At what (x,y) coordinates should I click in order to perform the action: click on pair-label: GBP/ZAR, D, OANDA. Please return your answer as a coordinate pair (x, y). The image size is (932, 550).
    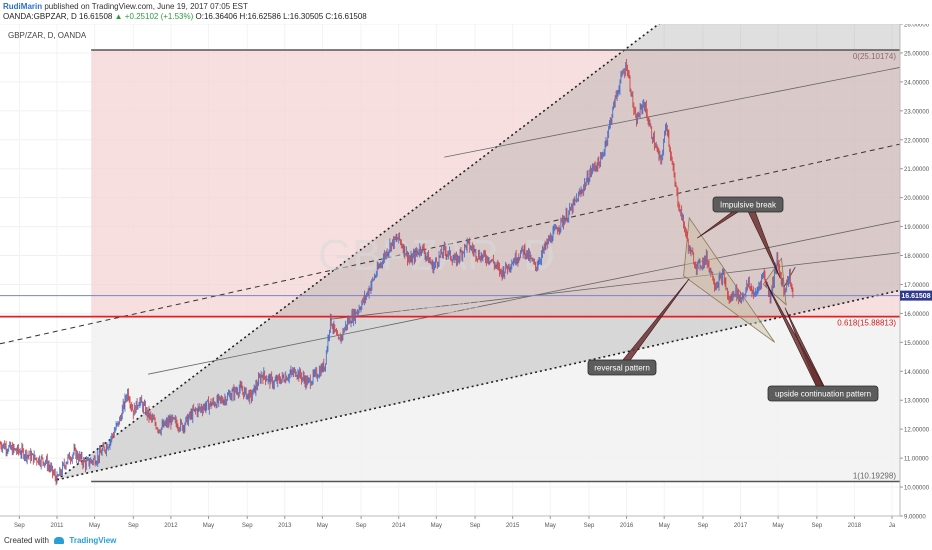
    Looking at the image, I should click on (47, 35).